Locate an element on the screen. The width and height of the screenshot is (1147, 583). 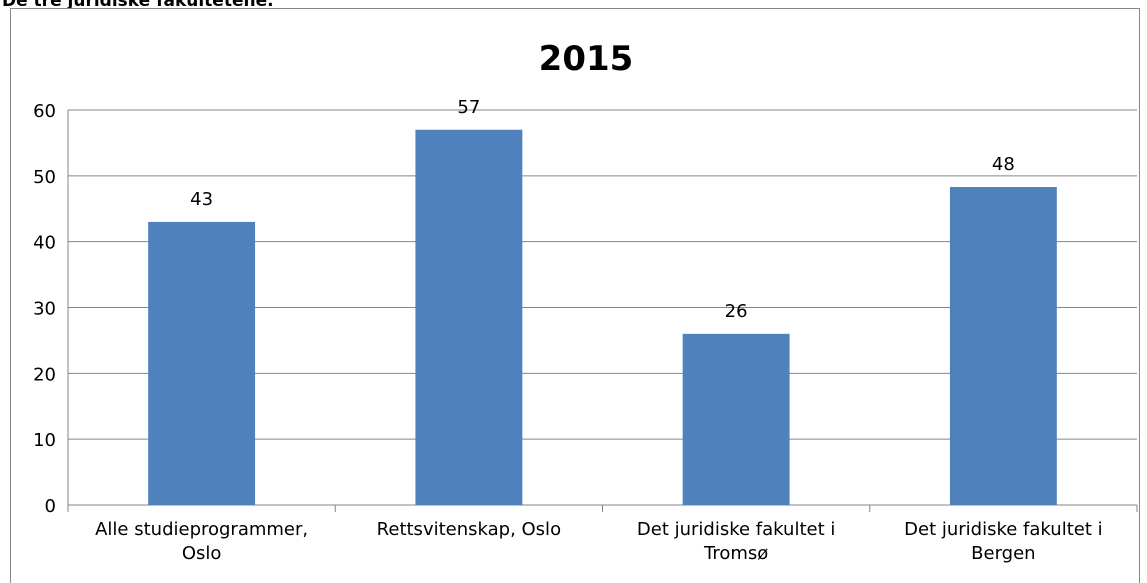
chart-title: 2015 is located at coordinates (586, 59).